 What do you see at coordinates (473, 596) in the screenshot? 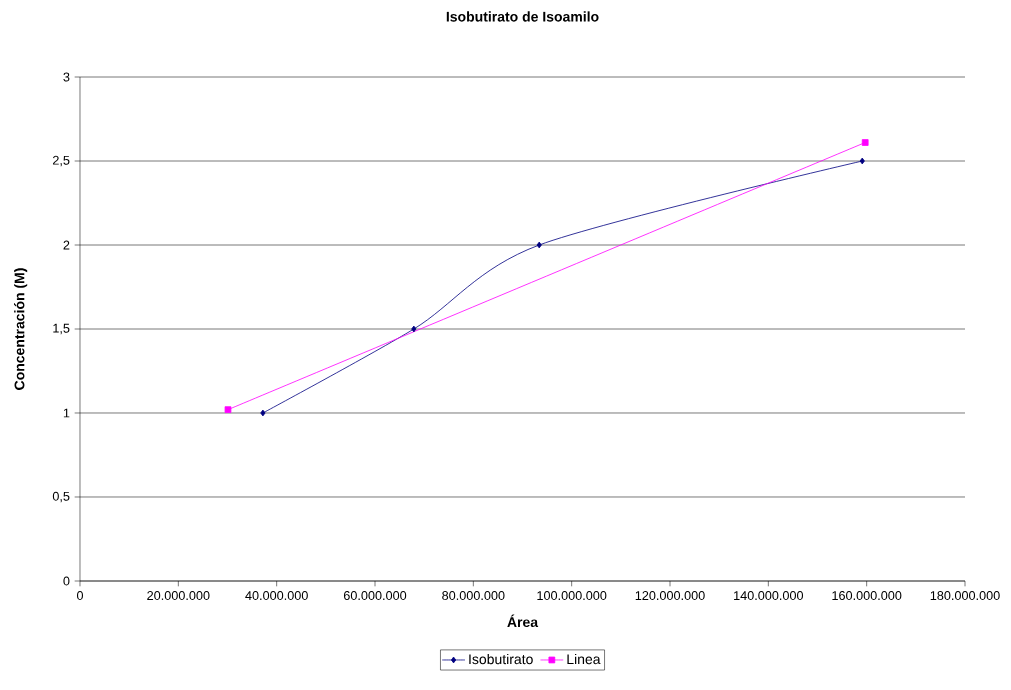
I see `x-tick-label: 80.000.000` at bounding box center [473, 596].